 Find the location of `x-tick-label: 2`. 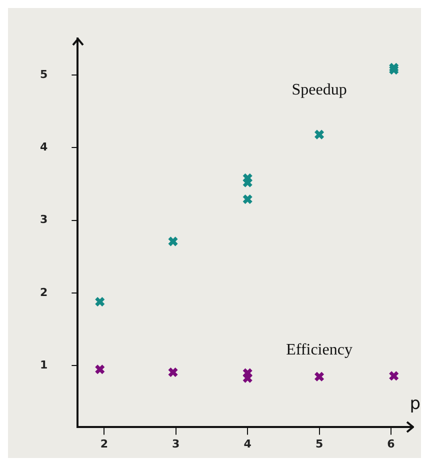

x-tick-label: 2 is located at coordinates (104, 443).